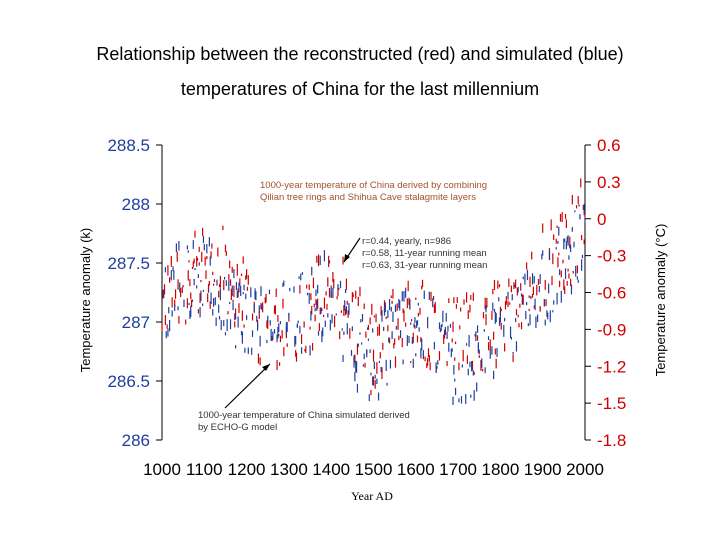  I want to click on y-left-tick-label: 286.5, so click(128, 381).